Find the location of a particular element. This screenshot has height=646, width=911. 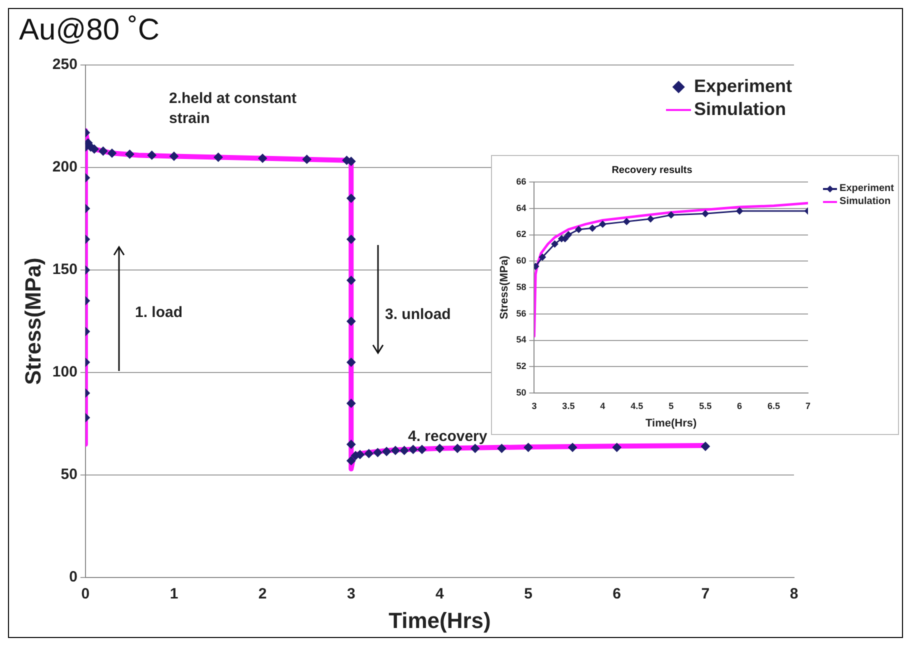

y-tick-label: 0 is located at coordinates (73, 577).